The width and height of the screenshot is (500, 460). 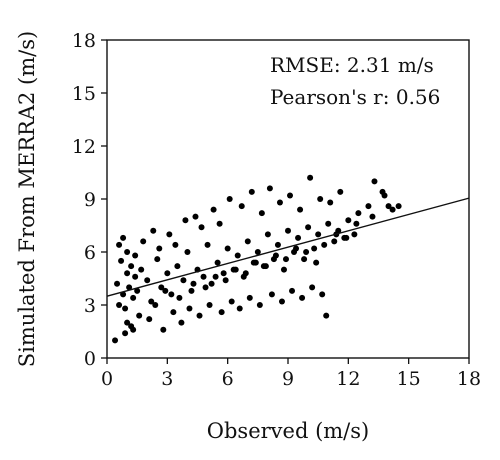 What do you see at coordinates (288, 431) in the screenshot?
I see `x-axis-label: Observed (m/s)` at bounding box center [288, 431].